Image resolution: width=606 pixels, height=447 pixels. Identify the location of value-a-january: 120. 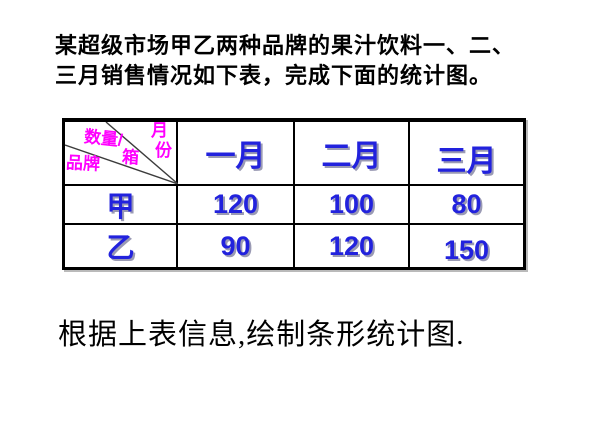
(236, 205).